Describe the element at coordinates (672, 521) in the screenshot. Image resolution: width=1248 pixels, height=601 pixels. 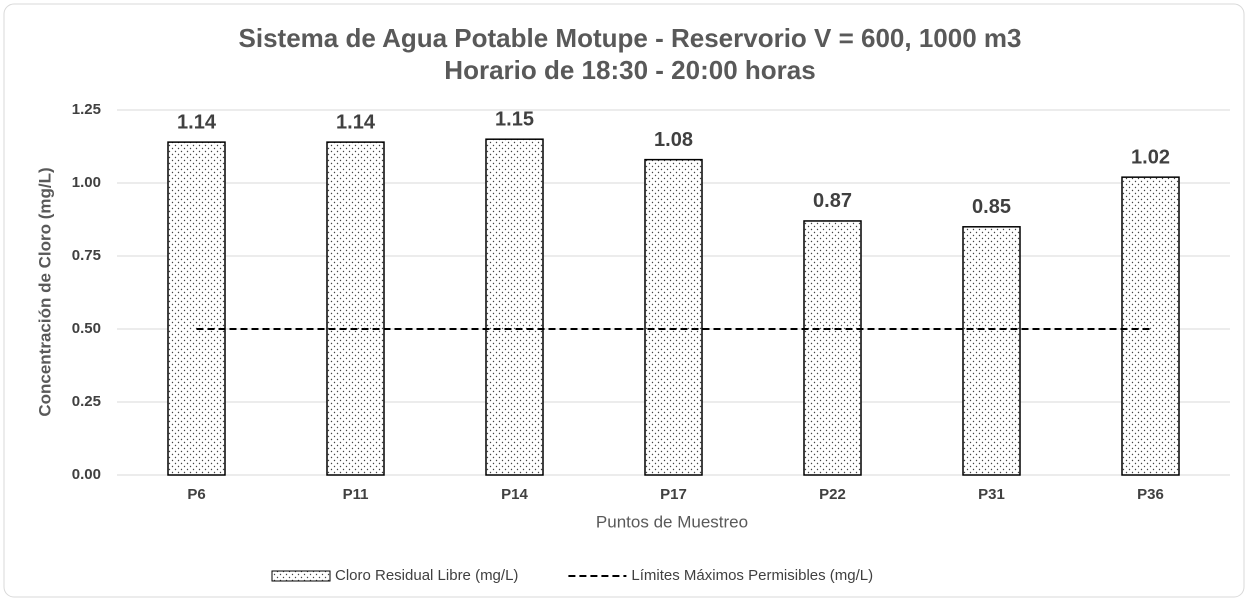
I see `x-axis-label: Puntos de Muestreo` at that location.